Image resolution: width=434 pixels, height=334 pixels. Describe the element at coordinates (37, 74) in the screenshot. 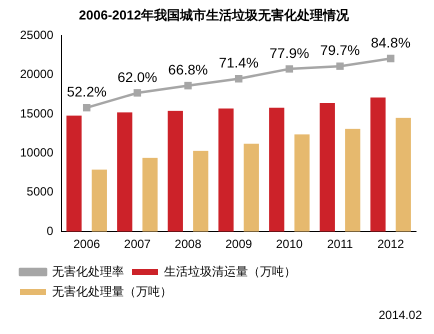

I see `y-tick-label: 20000` at that location.